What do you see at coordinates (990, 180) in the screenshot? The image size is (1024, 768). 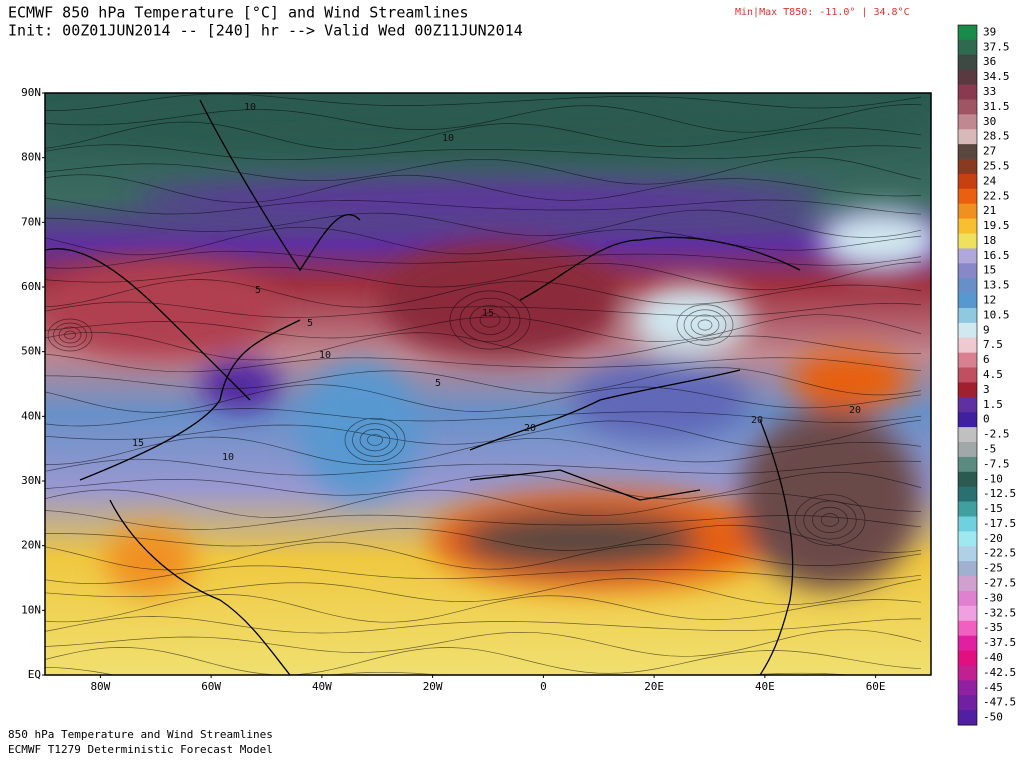 I see `colorbar-label: 24` at bounding box center [990, 180].